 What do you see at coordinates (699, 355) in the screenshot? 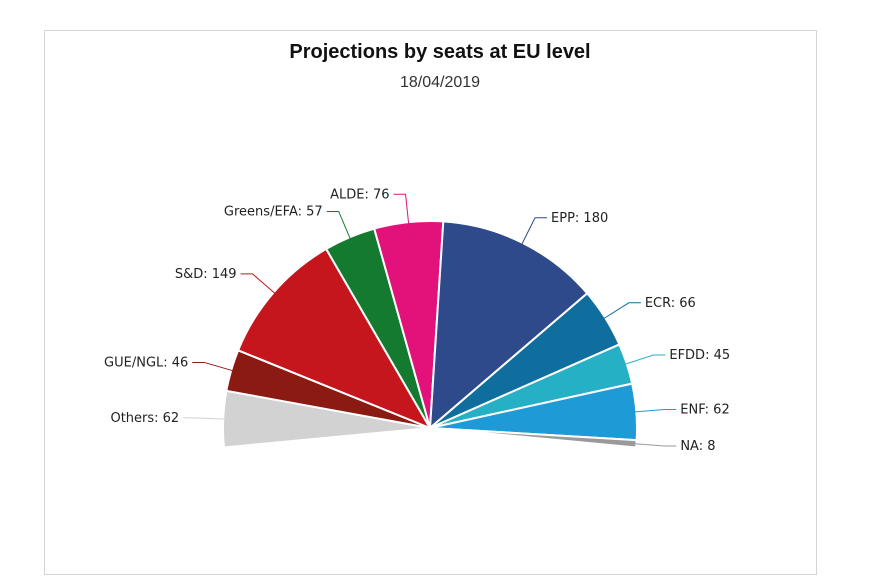
I see `data-label: EFDD: 45` at bounding box center [699, 355].